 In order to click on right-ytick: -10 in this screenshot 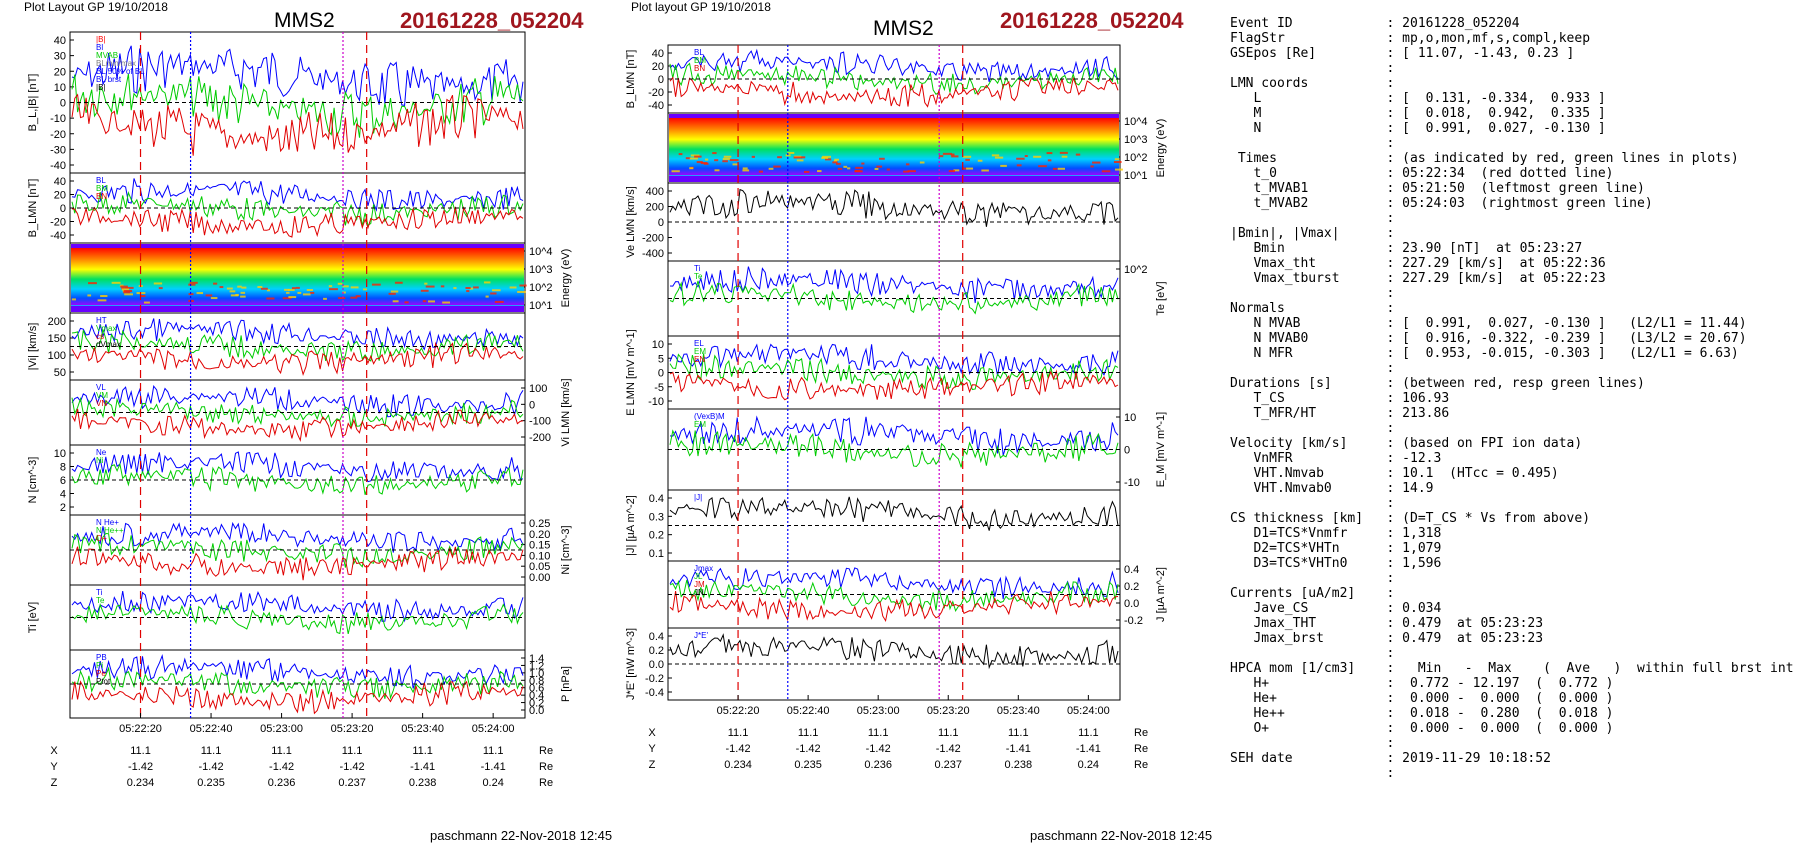, I will do `click(1132, 483)`.